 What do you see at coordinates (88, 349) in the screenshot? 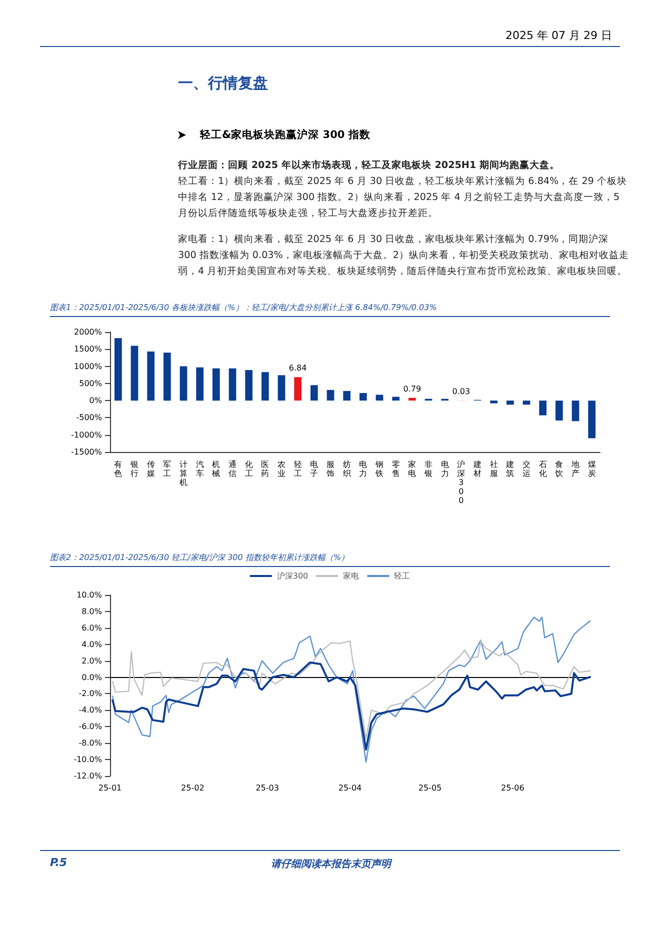
I see `y-tick-label: 1500%` at bounding box center [88, 349].